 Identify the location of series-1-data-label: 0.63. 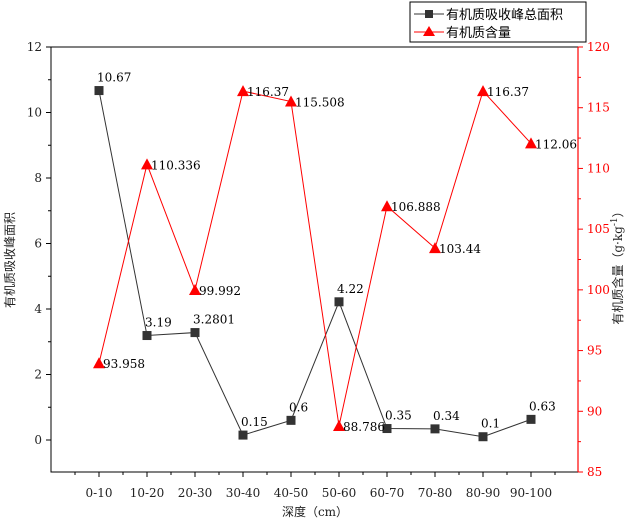
(542, 406).